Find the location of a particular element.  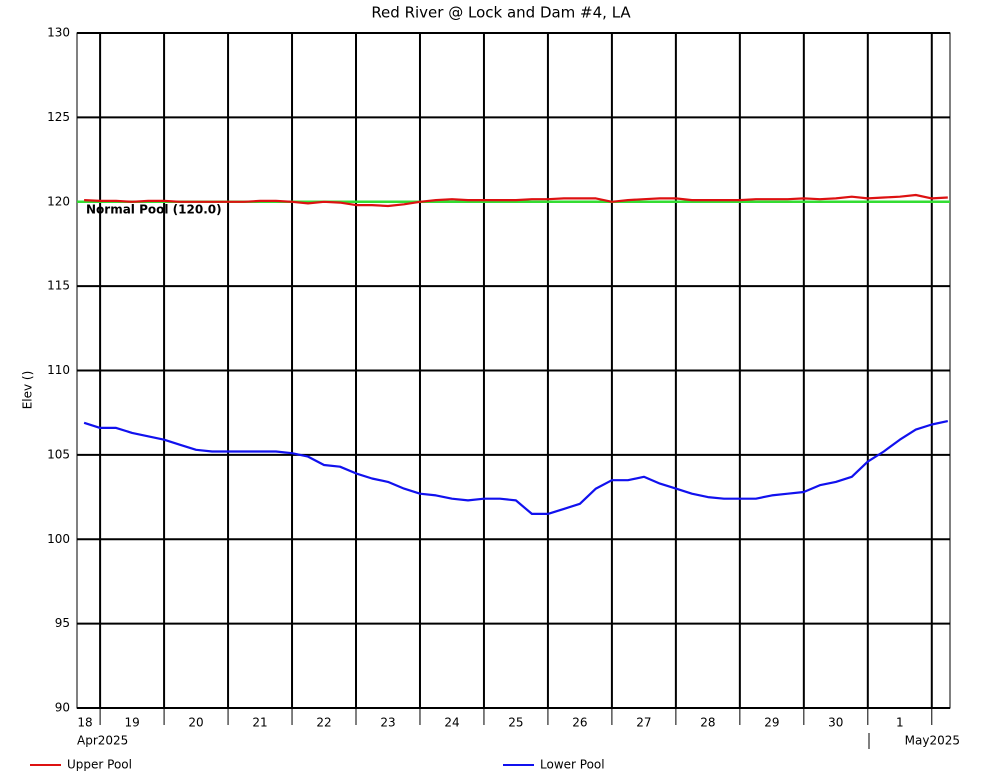

y-tick-label: 90 is located at coordinates (62, 708).